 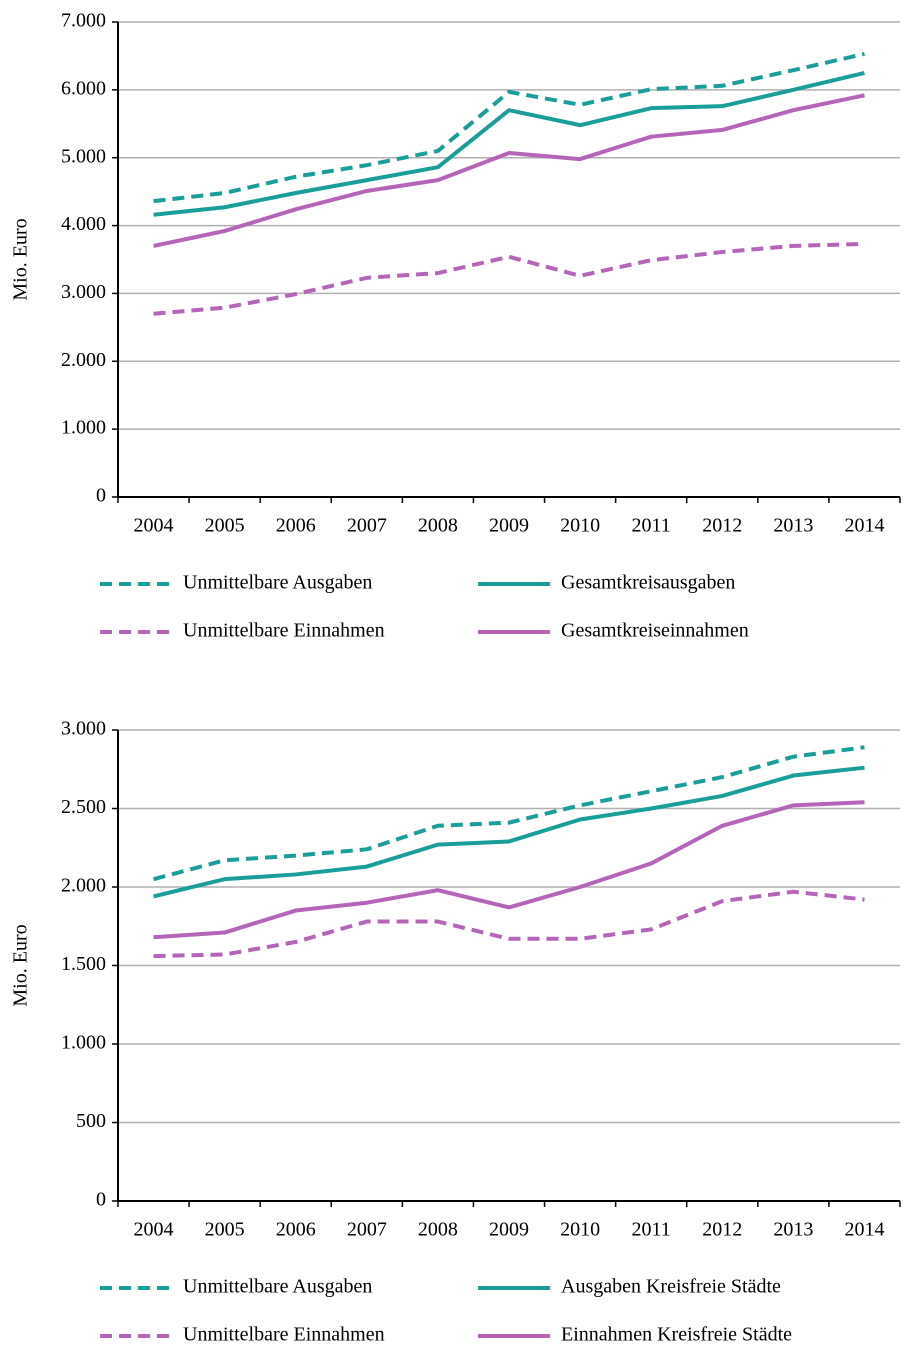 What do you see at coordinates (655, 631) in the screenshot?
I see `legend-label: Gesamtkreiseinnahmen` at bounding box center [655, 631].